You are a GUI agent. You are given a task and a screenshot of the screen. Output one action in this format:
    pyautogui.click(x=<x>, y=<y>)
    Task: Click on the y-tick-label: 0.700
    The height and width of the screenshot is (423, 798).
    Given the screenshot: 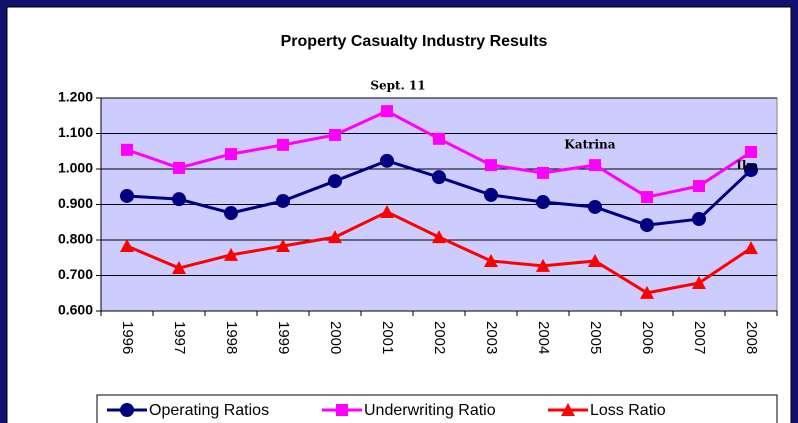 What is the action you would take?
    pyautogui.click(x=75, y=274)
    